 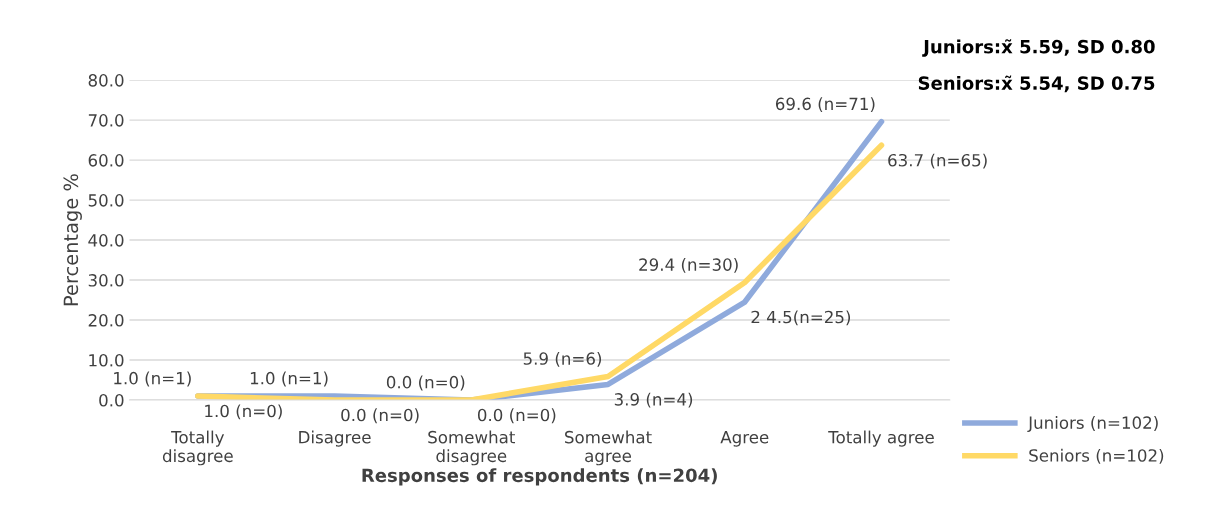 What do you see at coordinates (111, 400) in the screenshot?
I see `y-tick-label: 0.0` at bounding box center [111, 400].